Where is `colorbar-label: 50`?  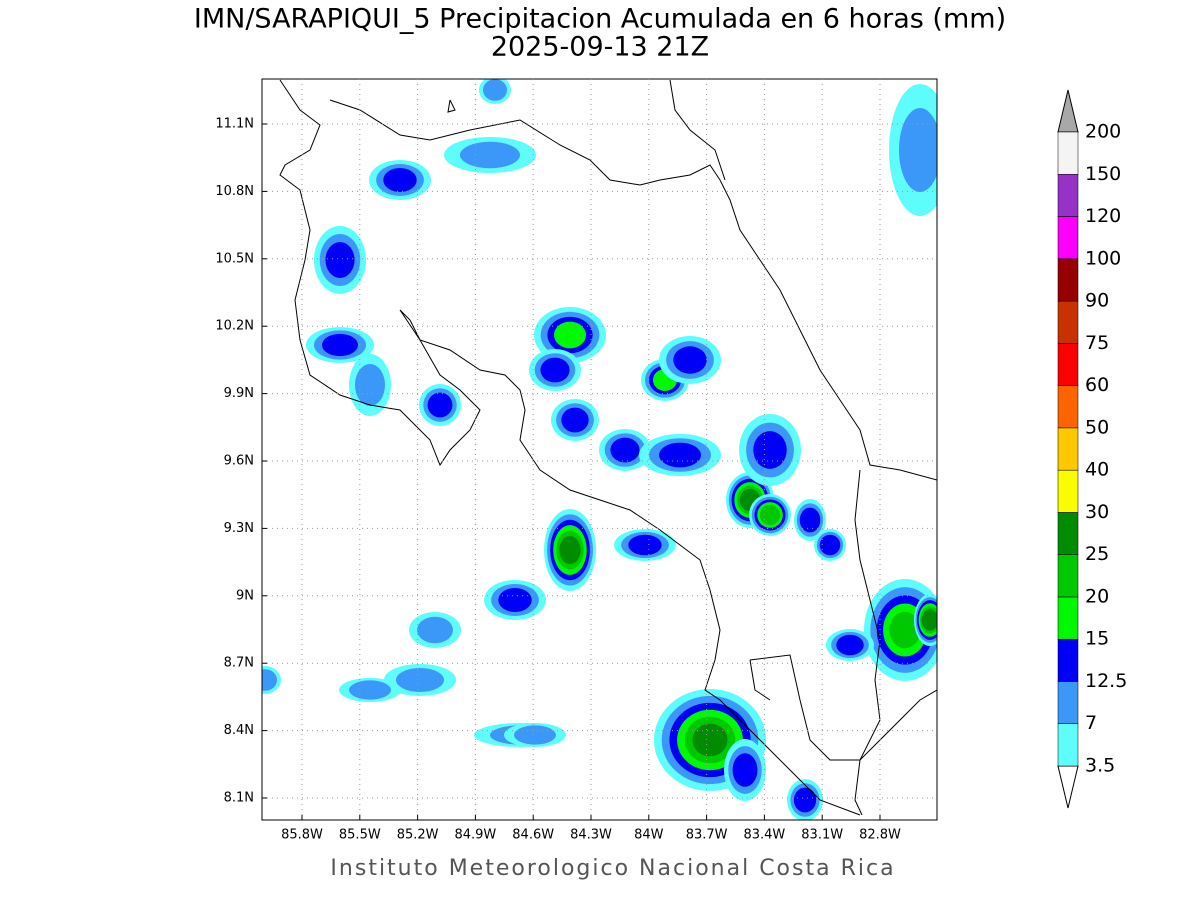
colorbar-label: 50 is located at coordinates (1097, 427).